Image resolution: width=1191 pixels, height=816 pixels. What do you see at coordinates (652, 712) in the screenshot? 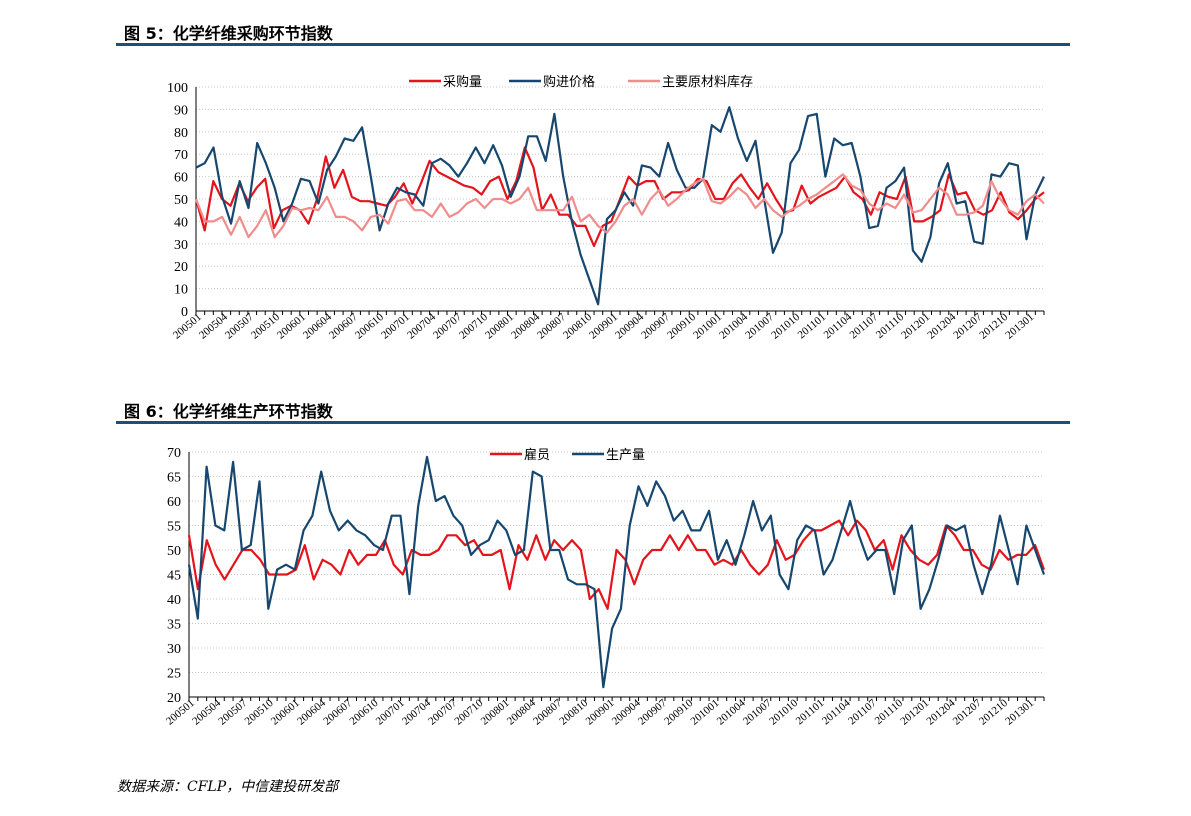
I see `x-tick-label: 200907` at bounding box center [652, 712].